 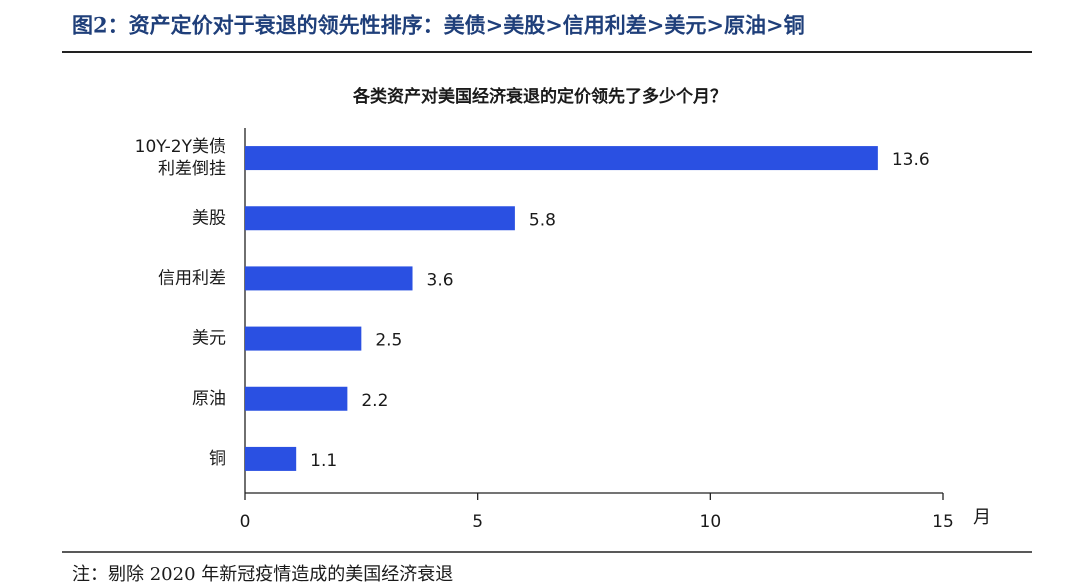 I want to click on y-tick-label-line: 10Y-2Y美债, so click(x=180, y=147).